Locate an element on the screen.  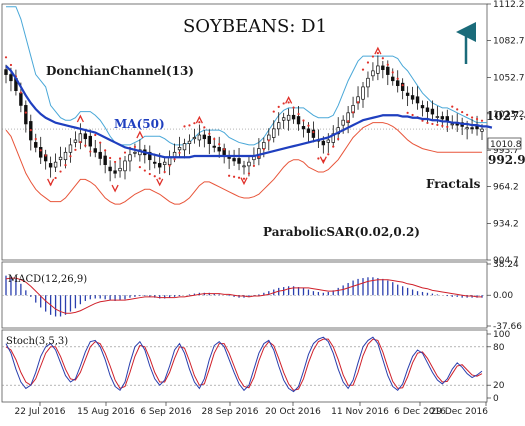
x-tick-label: 6 Dec 2016 is located at coordinates (420, 412).